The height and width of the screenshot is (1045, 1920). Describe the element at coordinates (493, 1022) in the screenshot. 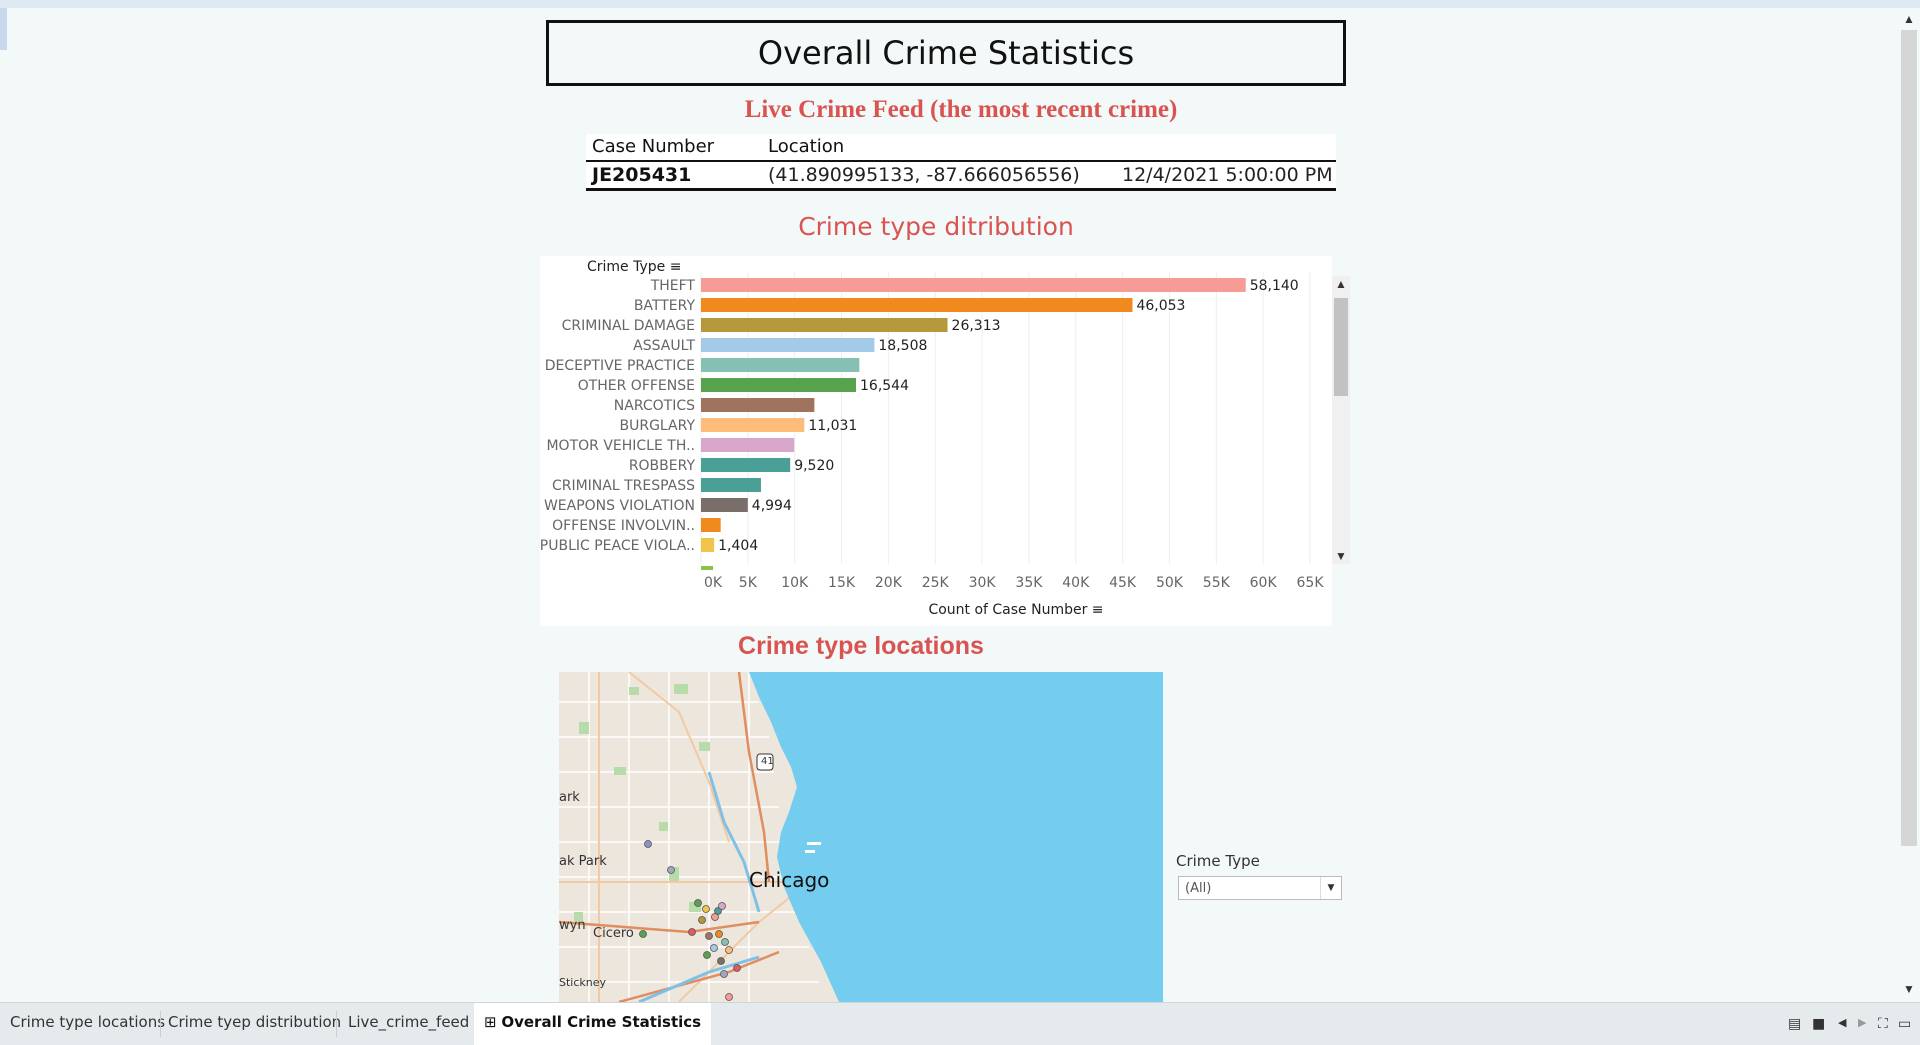

I see `grid-icon: ⊞` at that location.